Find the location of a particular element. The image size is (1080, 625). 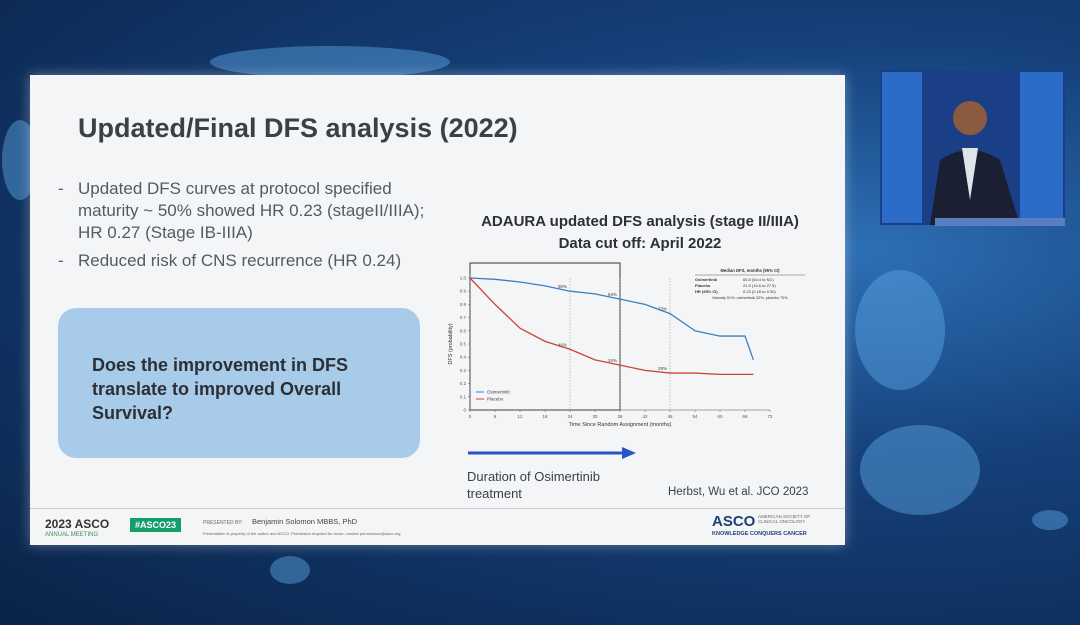

chart-subtitle: Data cut off: April 2022 is located at coordinates (640, 243).